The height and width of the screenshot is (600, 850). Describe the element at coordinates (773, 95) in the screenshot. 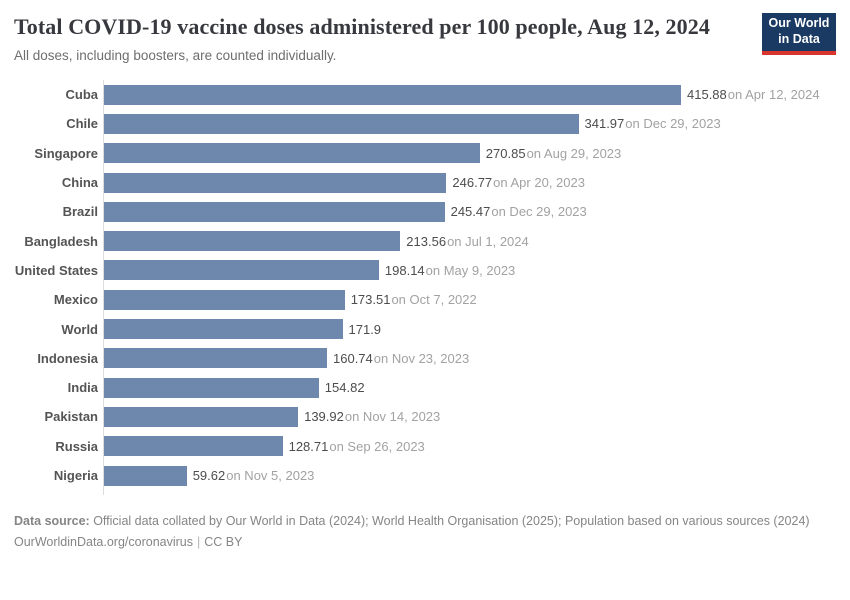

I see `date-text: on Apr 12, 2024` at that location.